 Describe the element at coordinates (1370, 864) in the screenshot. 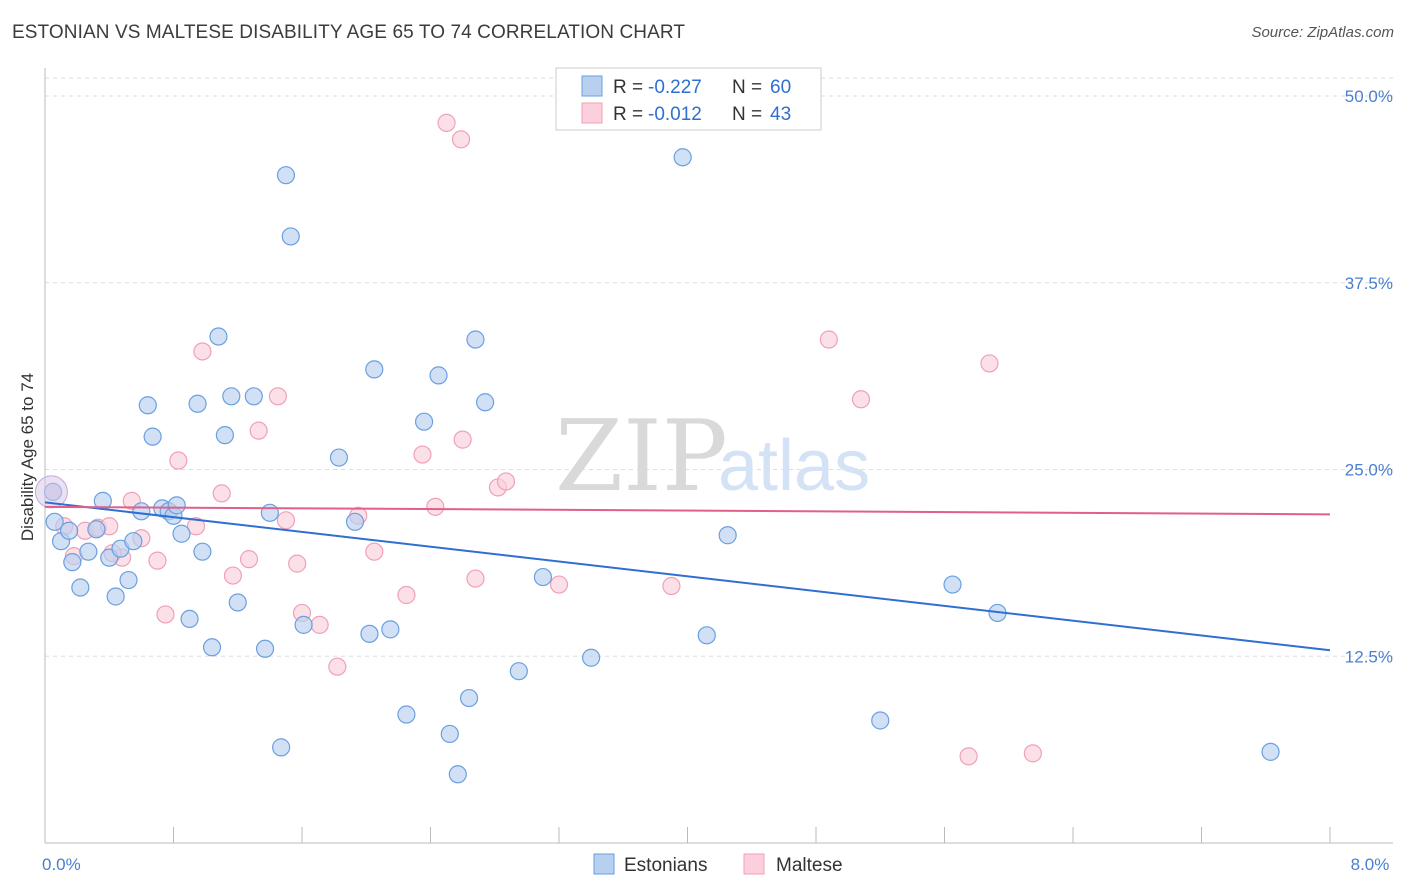

I see `x-tick-label-1: 8.0%` at that location.